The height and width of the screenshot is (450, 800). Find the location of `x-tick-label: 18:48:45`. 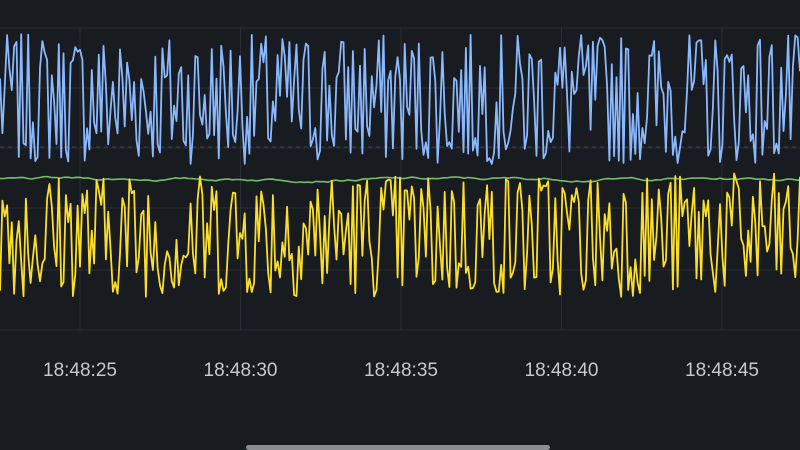

x-tick-label: 18:48:45 is located at coordinates (722, 370).